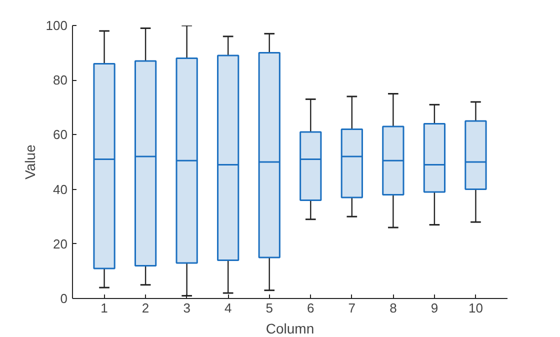 Image resolution: width=560 pixels, height=337 pixels. Describe the element at coordinates (186, 308) in the screenshot. I see `x-tick-label: 3` at that location.